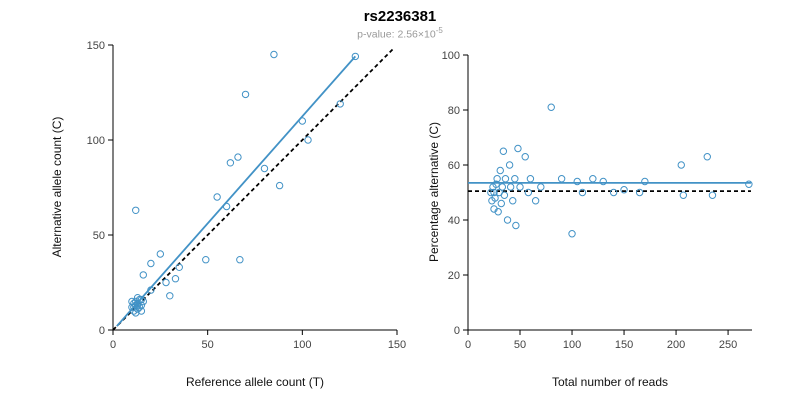 This screenshot has height=400, width=800. Describe the element at coordinates (434, 192) in the screenshot. I see `right-yaxis-label: Percentage alternative (C)` at that location.